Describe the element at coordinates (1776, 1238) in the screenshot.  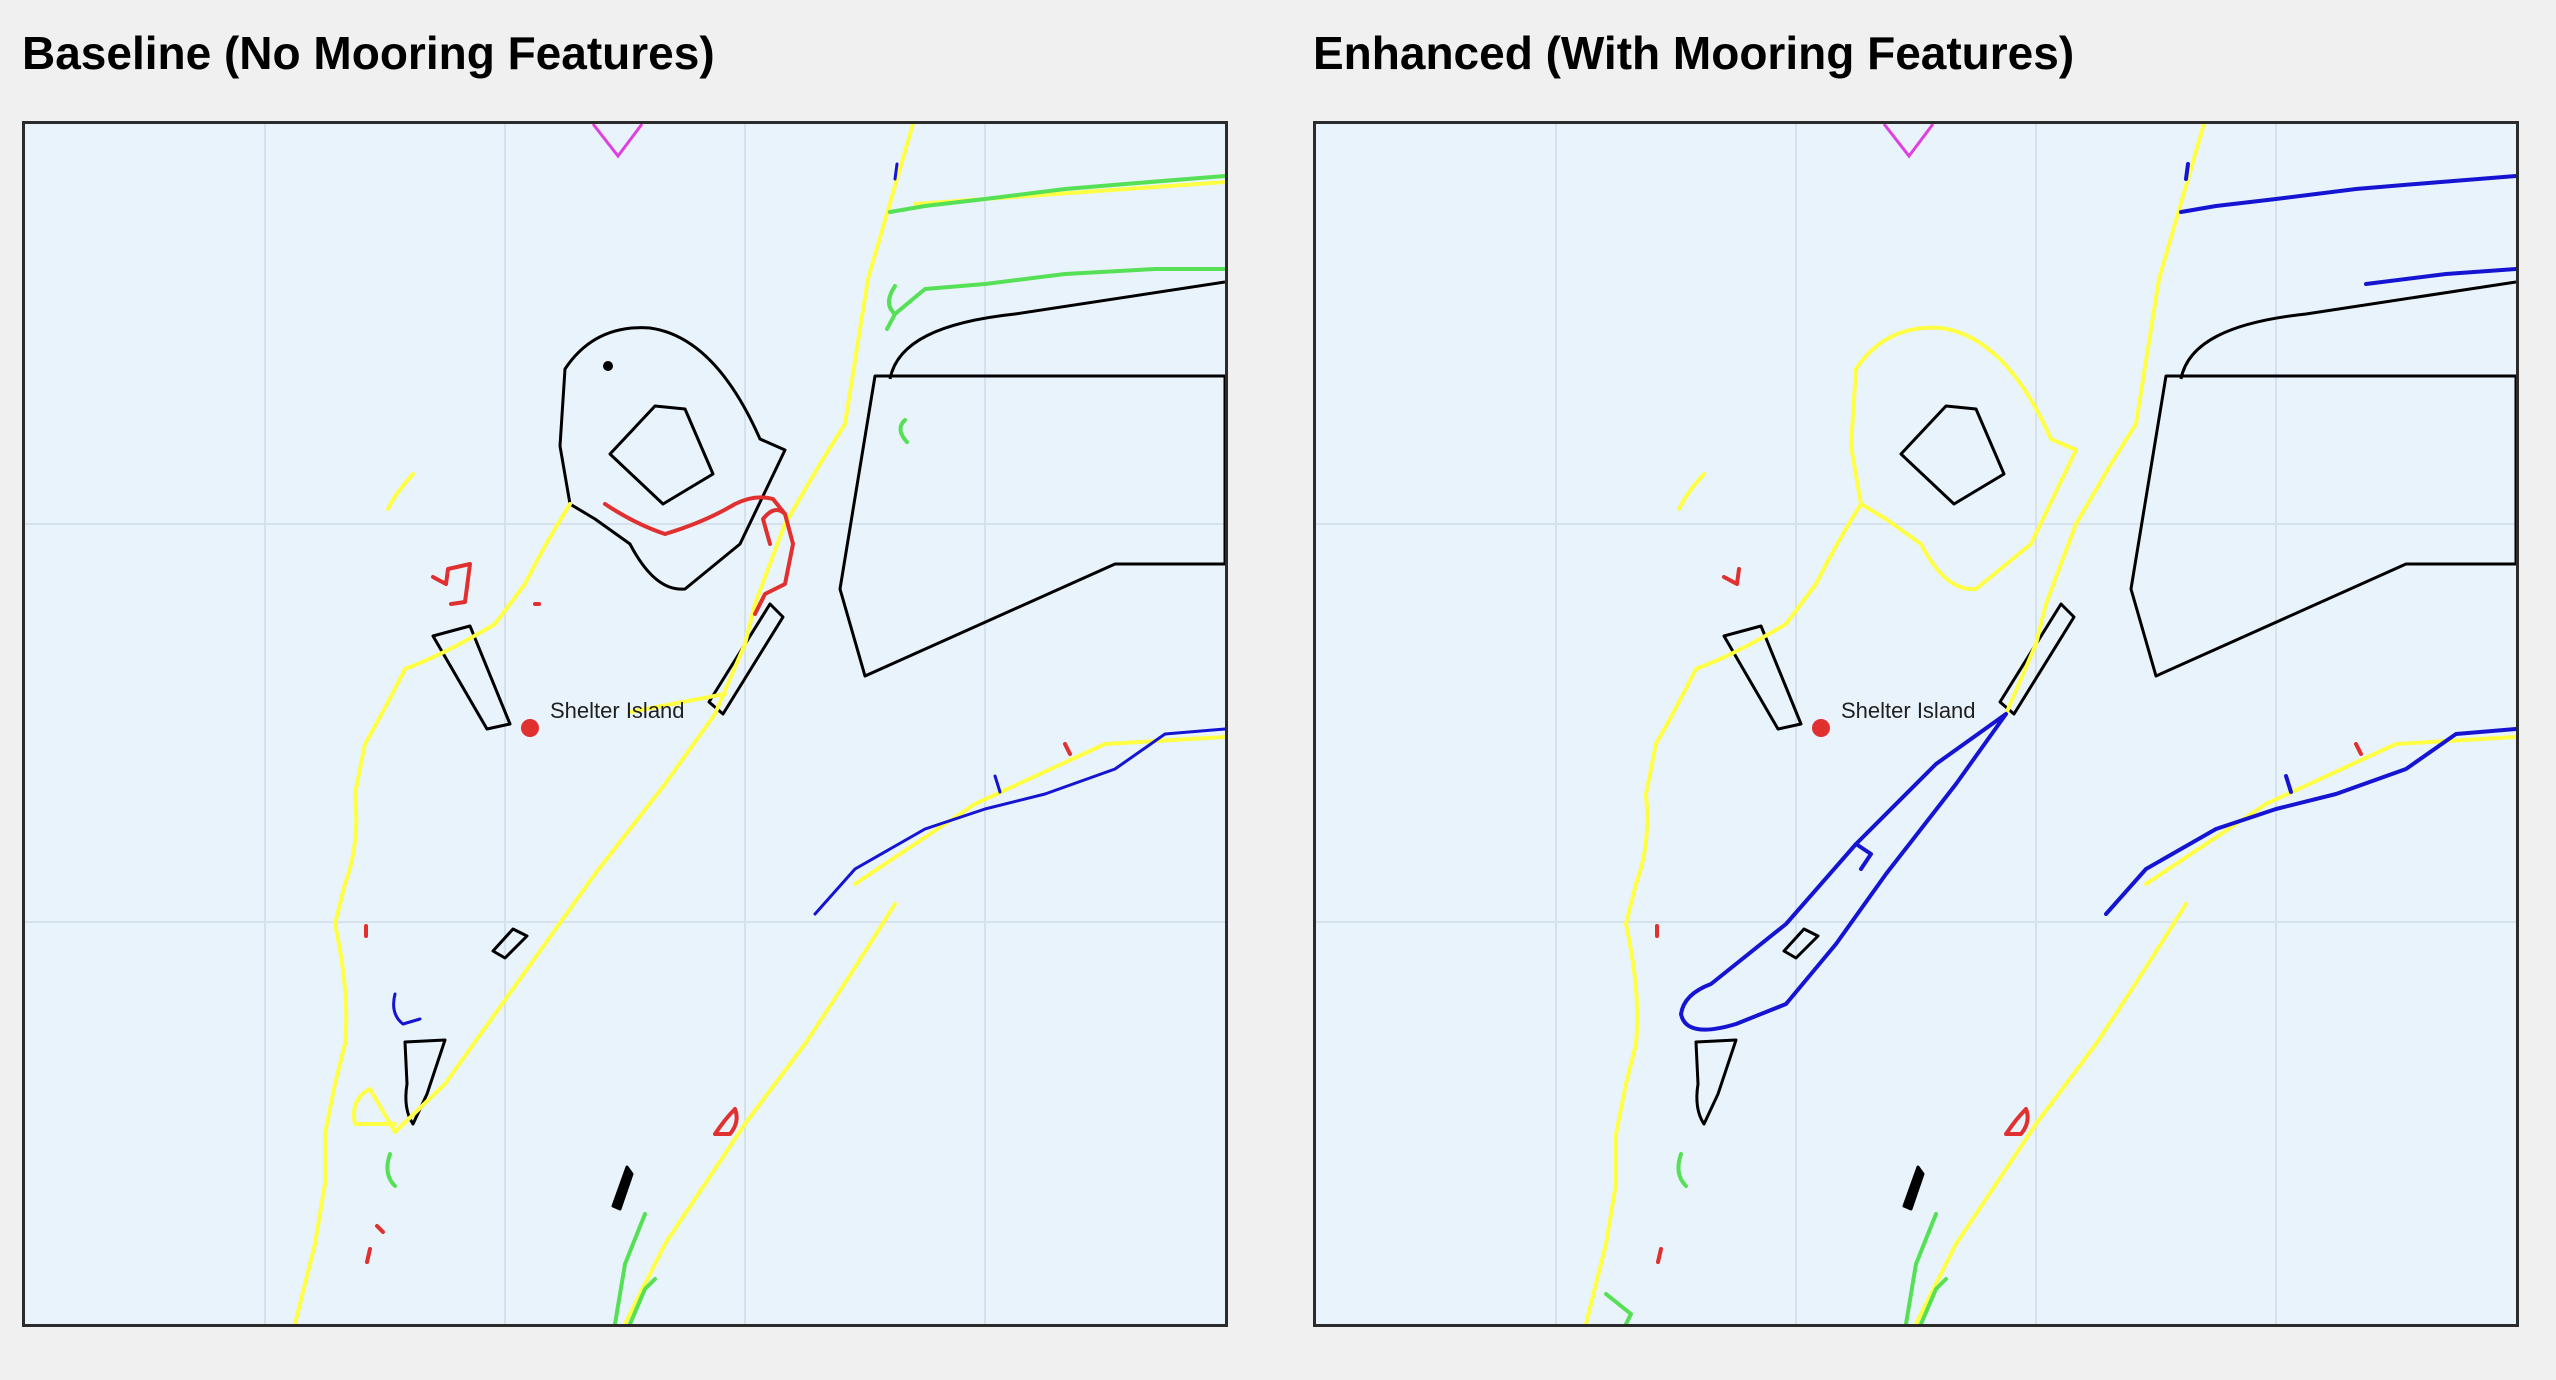
I see `green-tracks` at that location.